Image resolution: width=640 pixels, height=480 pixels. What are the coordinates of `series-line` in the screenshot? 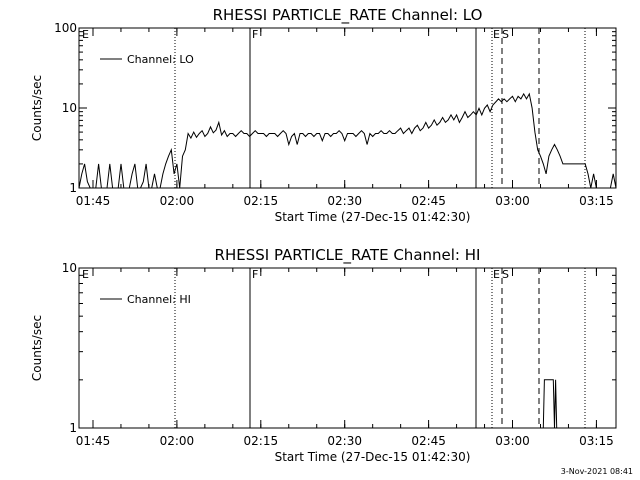 It's located at (347, 403).